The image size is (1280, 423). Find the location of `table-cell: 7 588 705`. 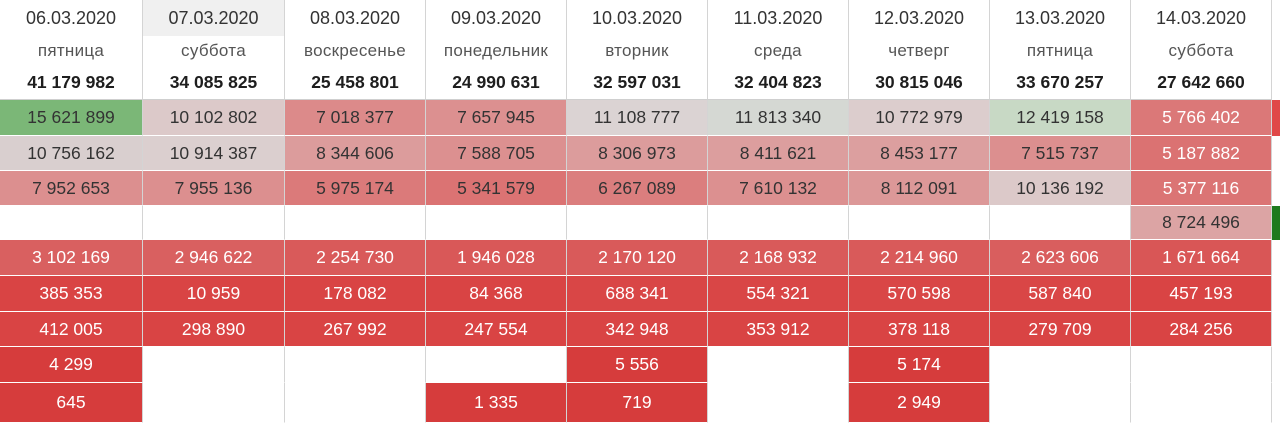

table-cell: 7 588 705 is located at coordinates (496, 153).